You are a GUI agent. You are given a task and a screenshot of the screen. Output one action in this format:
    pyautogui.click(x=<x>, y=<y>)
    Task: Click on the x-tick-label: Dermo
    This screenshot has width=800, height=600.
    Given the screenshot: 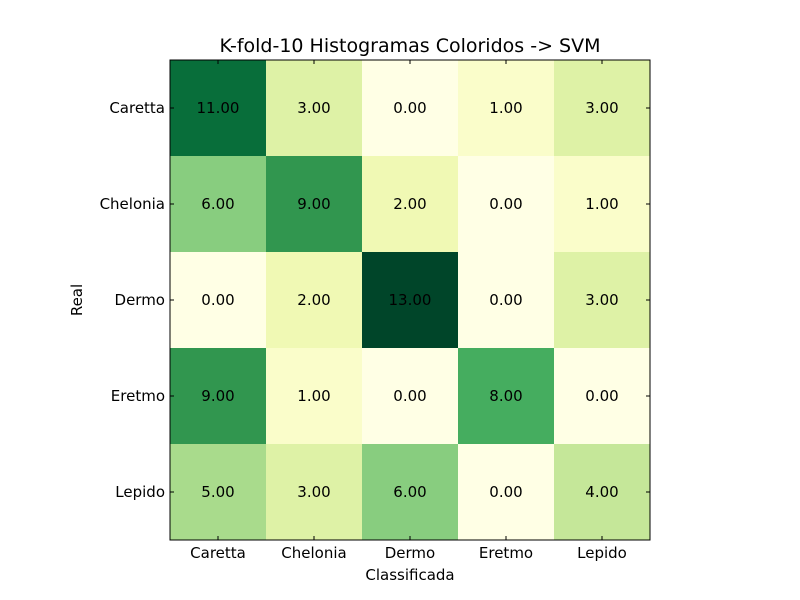 What is the action you would take?
    pyautogui.click(x=410, y=553)
    